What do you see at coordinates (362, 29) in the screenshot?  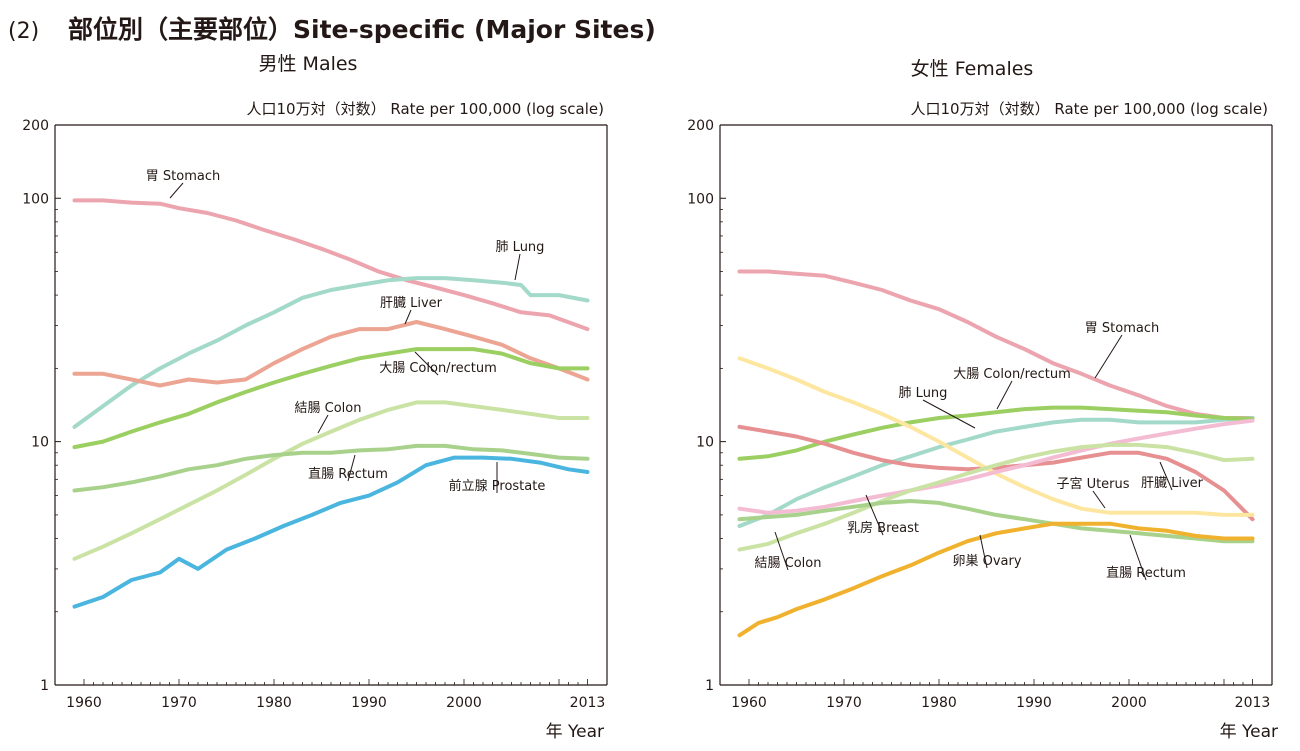 I see `section-title: 部位別（主要部位）Site-specific (Major Sites)` at bounding box center [362, 29].